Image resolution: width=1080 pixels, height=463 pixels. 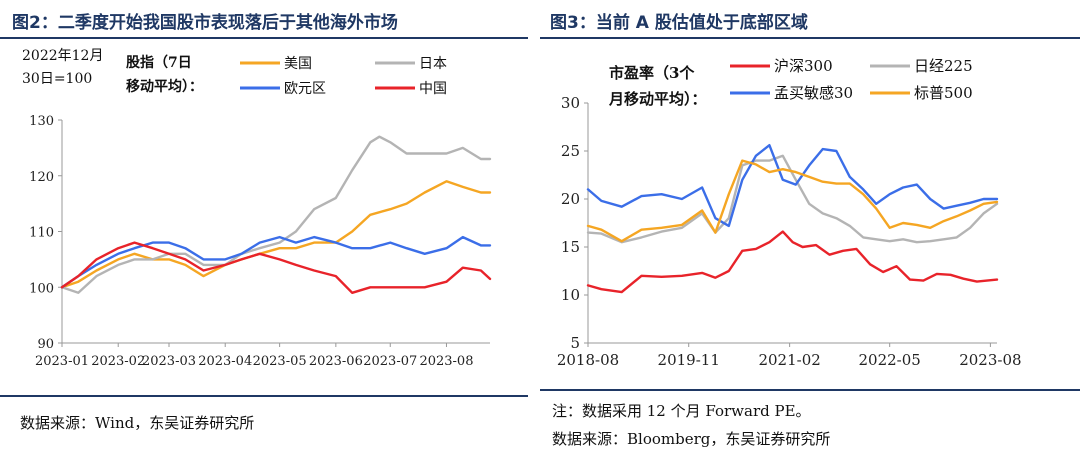 What do you see at coordinates (159, 62) in the screenshot?
I see `legend-title: 股指（7日` at bounding box center [159, 62].